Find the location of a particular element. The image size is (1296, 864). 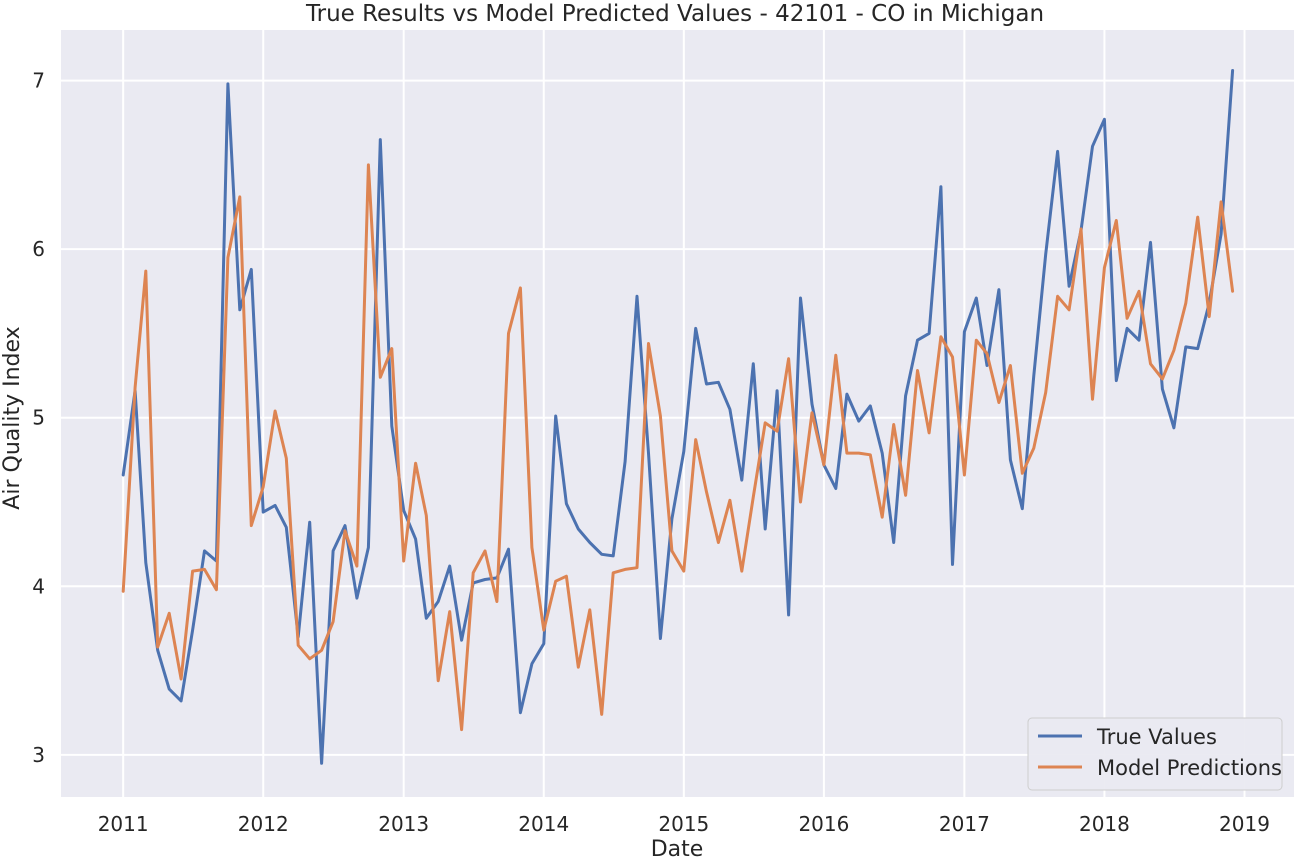

x-axis-label: Date is located at coordinates (677, 849).